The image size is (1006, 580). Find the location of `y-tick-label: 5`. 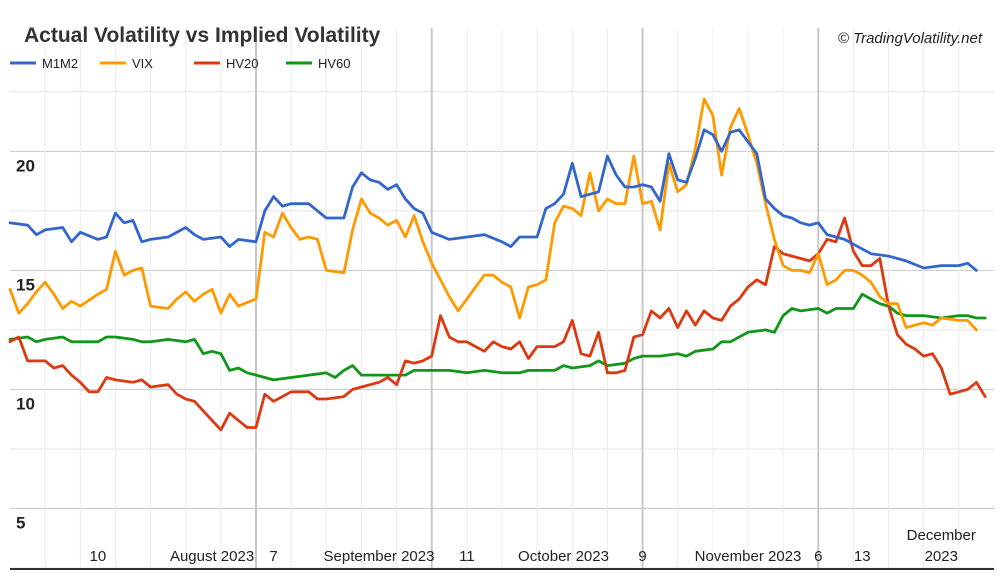

y-tick-label: 5 is located at coordinates (20, 522).